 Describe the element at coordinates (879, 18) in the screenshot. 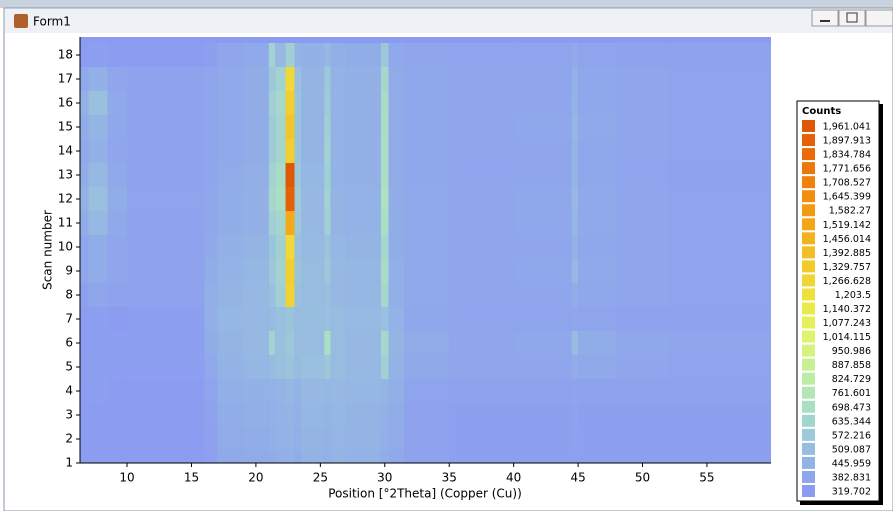

I see `close-button` at that location.